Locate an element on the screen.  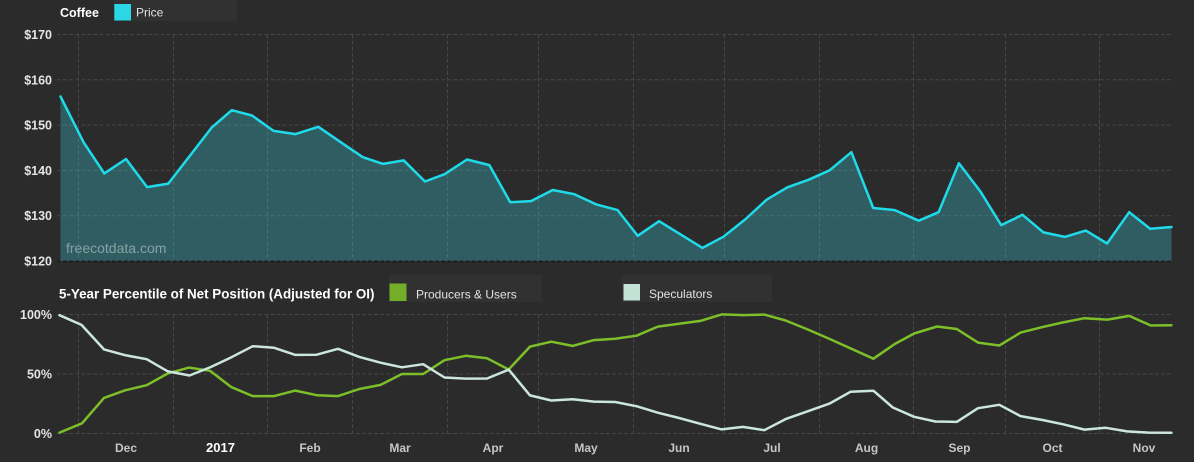
svg-text: $170 is located at coordinates (38, 35).